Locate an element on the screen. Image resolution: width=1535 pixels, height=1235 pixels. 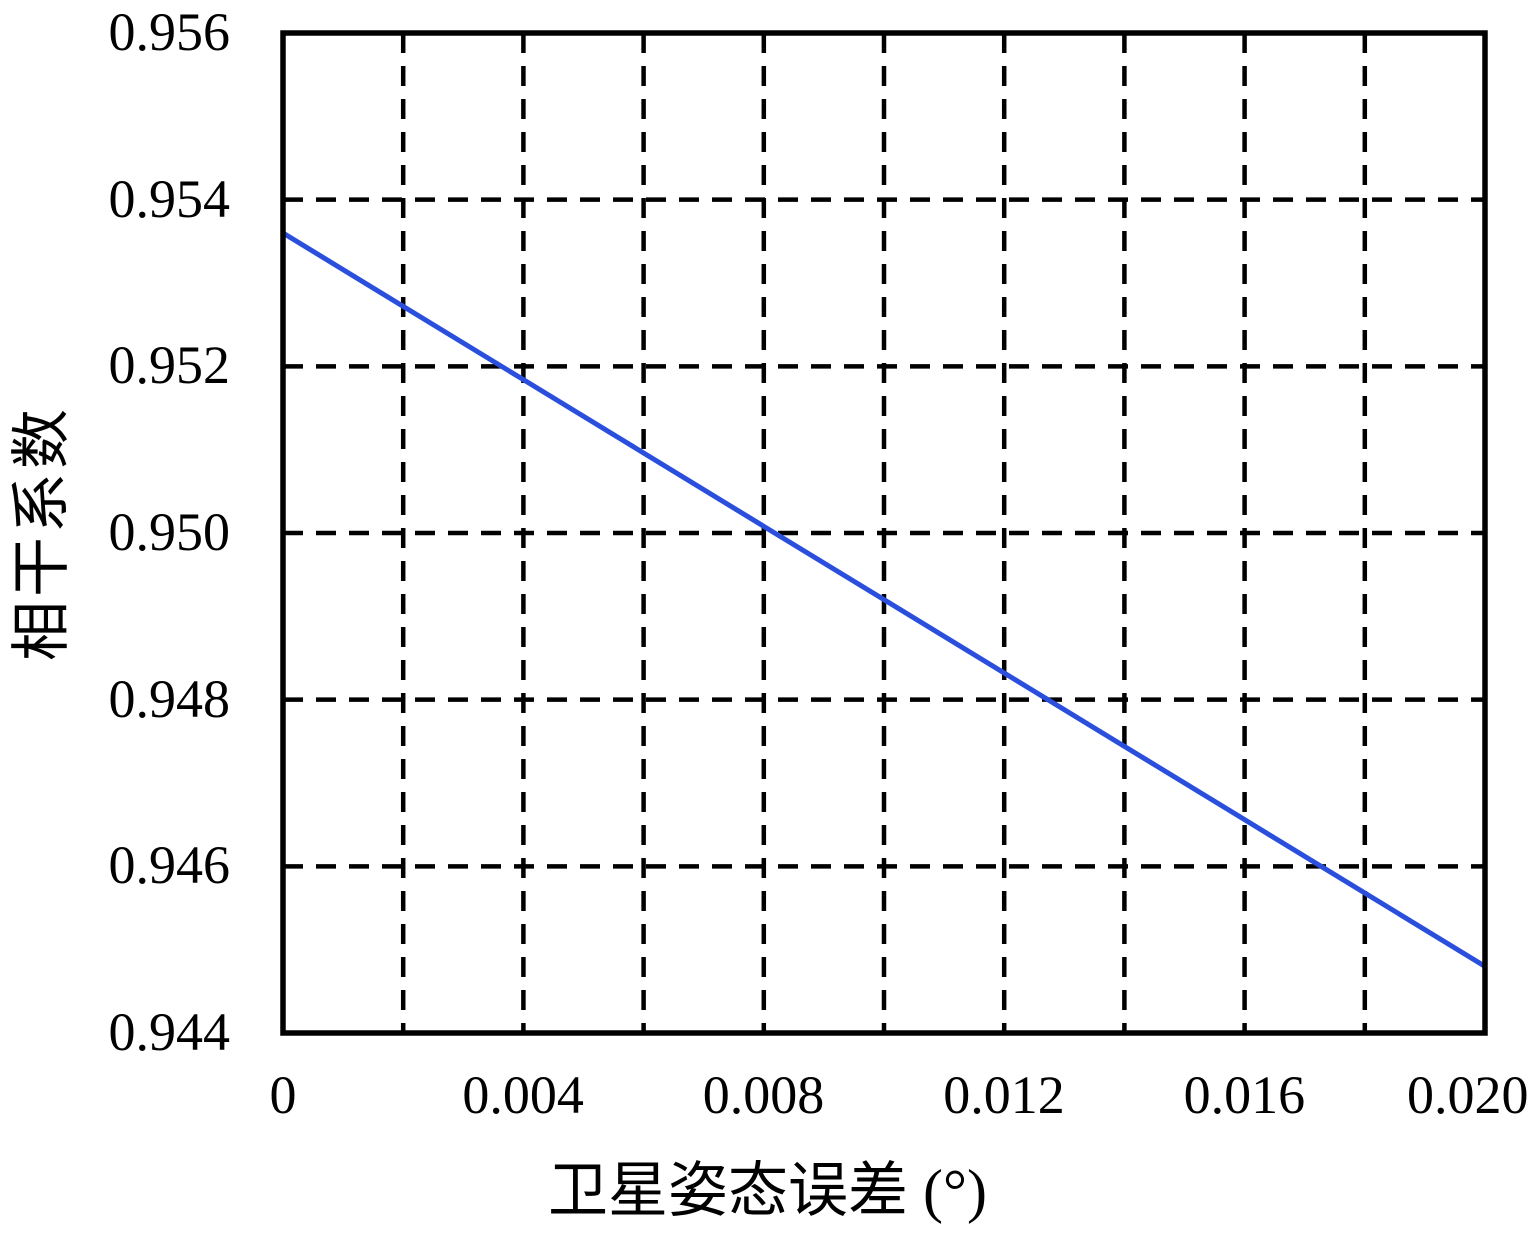
y-tick-label: 0.946 is located at coordinates (169, 865).